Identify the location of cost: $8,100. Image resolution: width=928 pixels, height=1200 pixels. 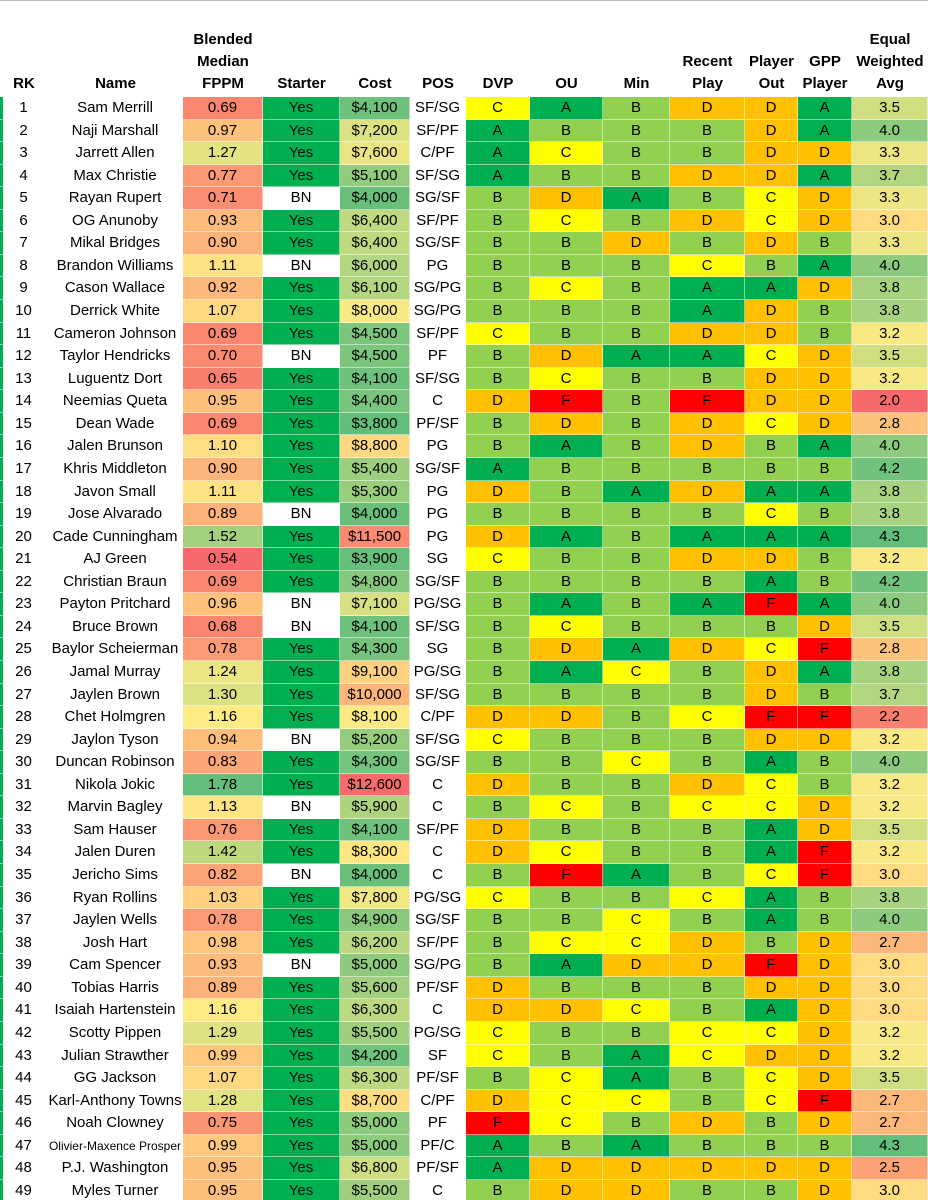
(375, 717).